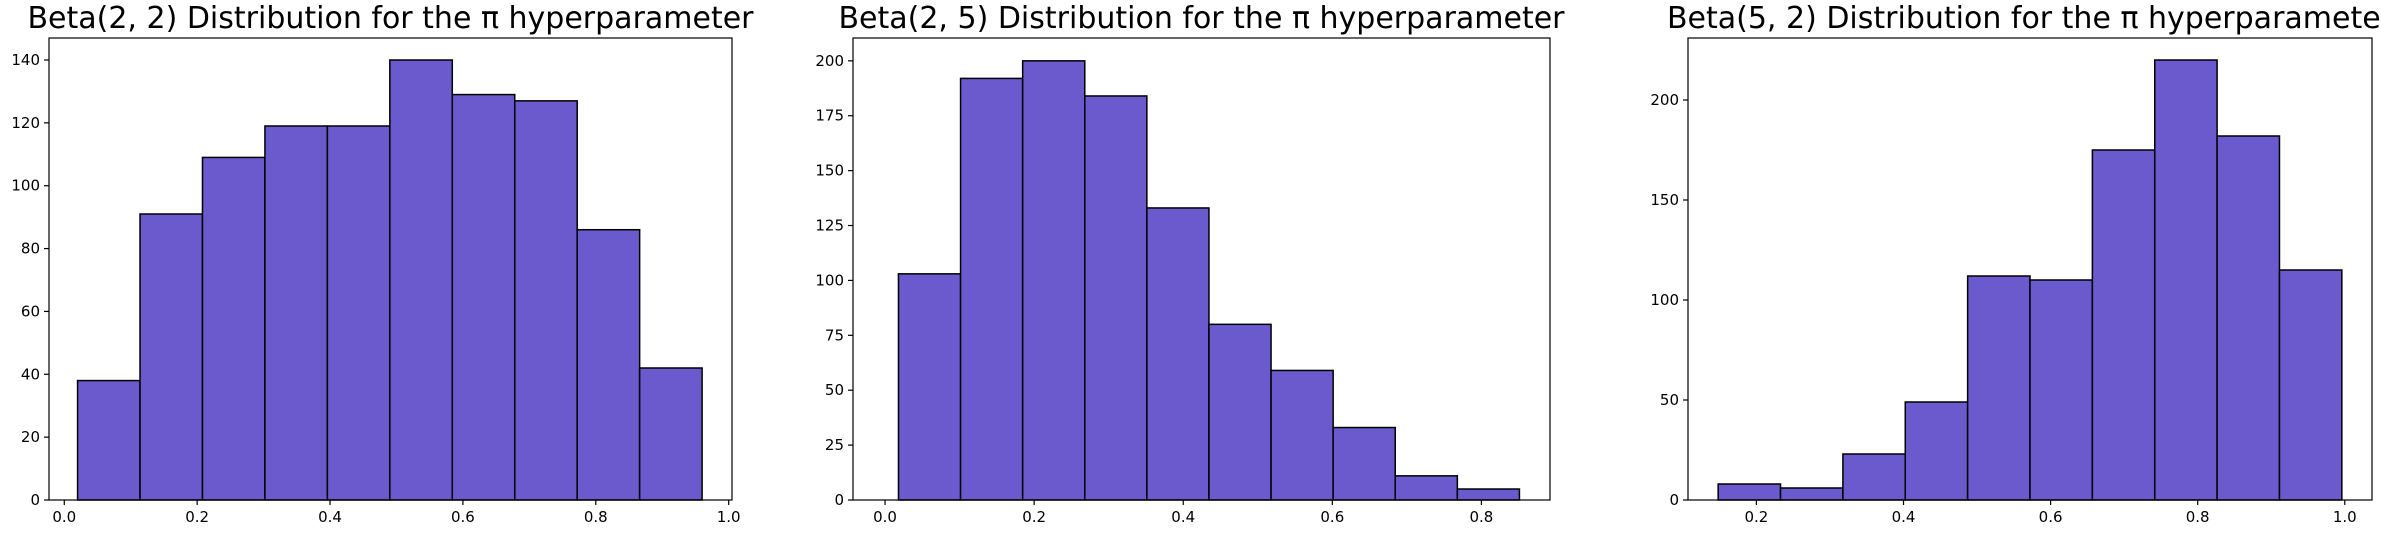  What do you see at coordinates (834, 335) in the screenshot?
I see `y-tick-label: 75` at bounding box center [834, 335].